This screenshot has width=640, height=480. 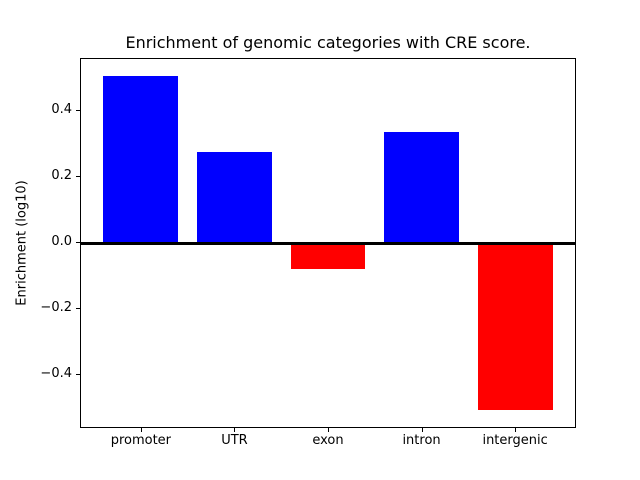 I want to click on y-tick-label: 0.4, so click(x=61, y=109).